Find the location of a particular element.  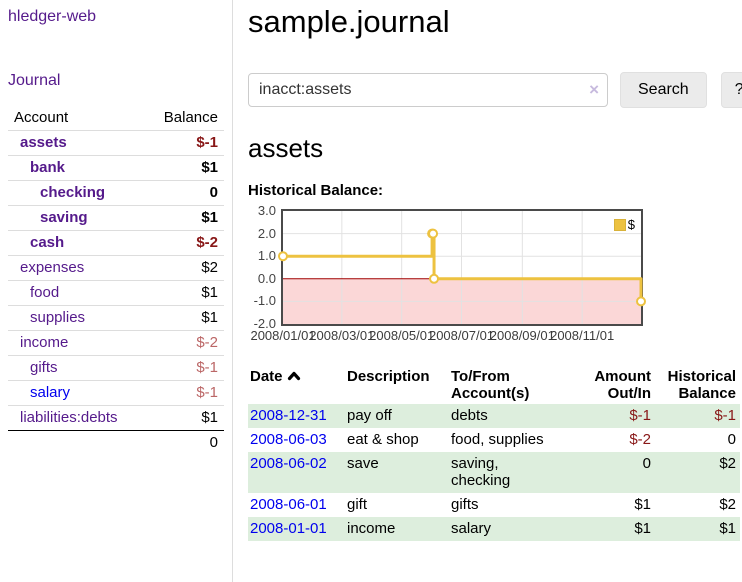

clear-search-icon: × is located at coordinates (594, 89).